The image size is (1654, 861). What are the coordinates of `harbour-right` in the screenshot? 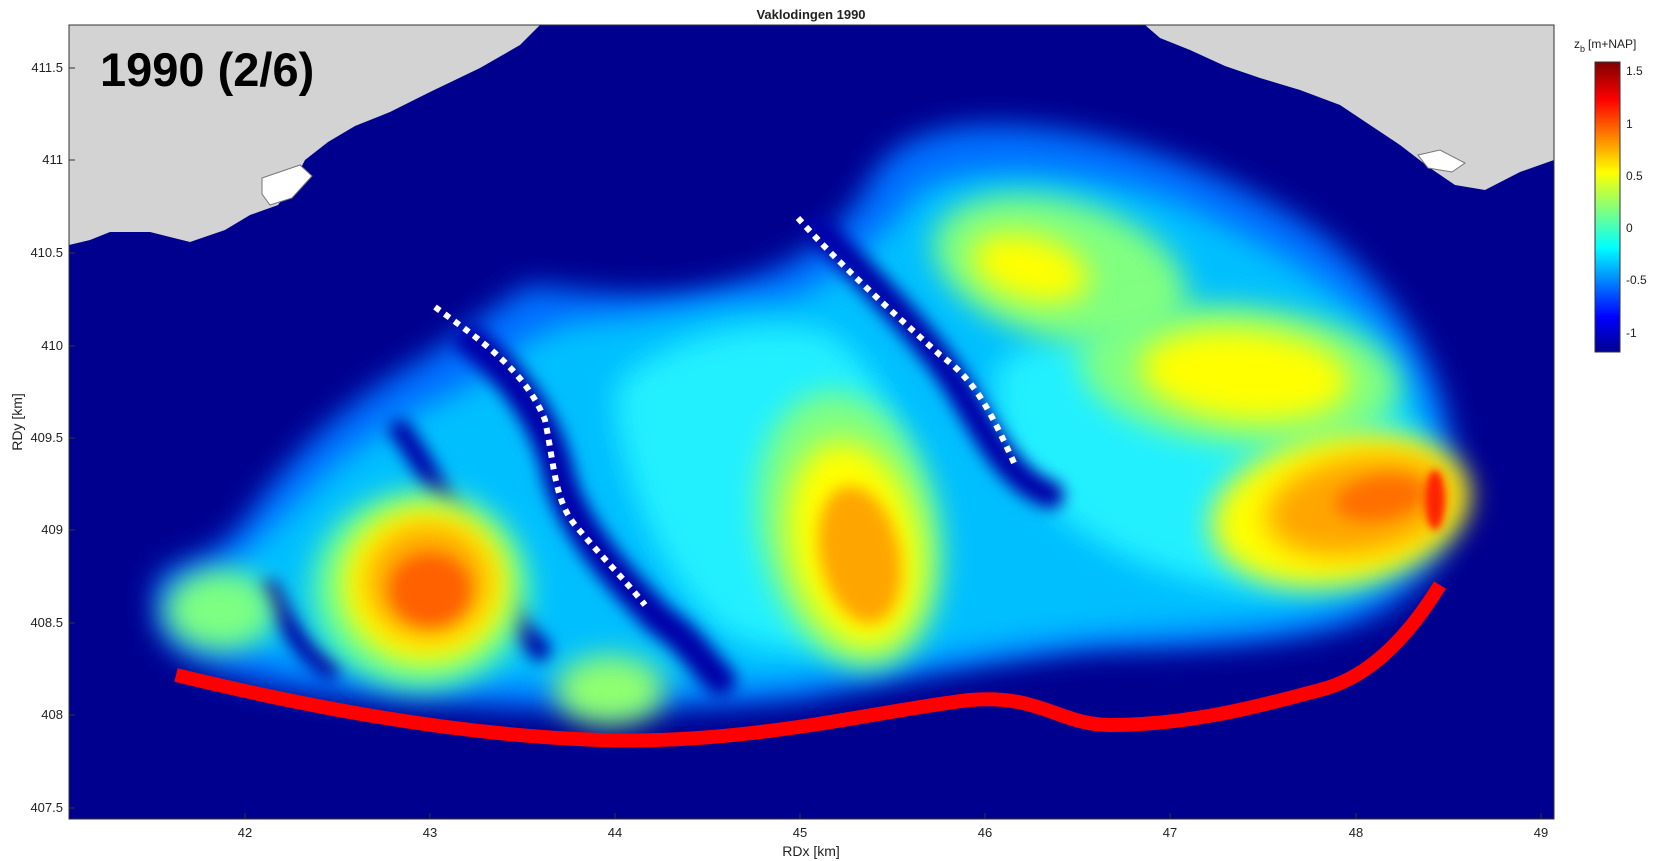 It's located at (1441, 161).